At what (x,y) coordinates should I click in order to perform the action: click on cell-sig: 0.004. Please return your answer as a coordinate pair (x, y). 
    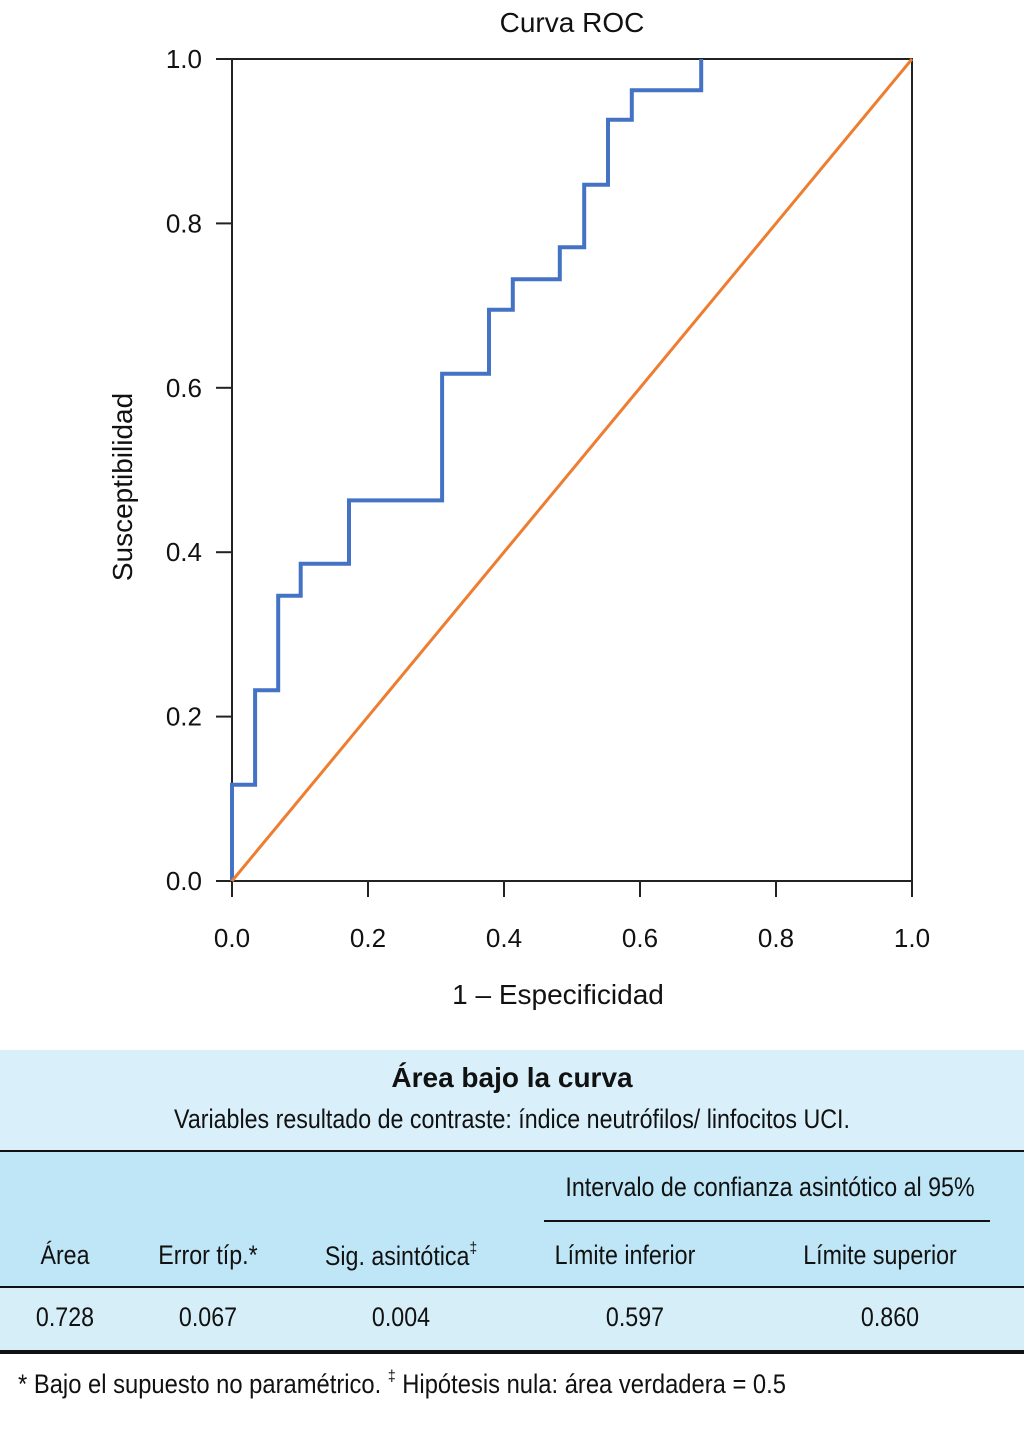
    Looking at the image, I should click on (401, 1317).